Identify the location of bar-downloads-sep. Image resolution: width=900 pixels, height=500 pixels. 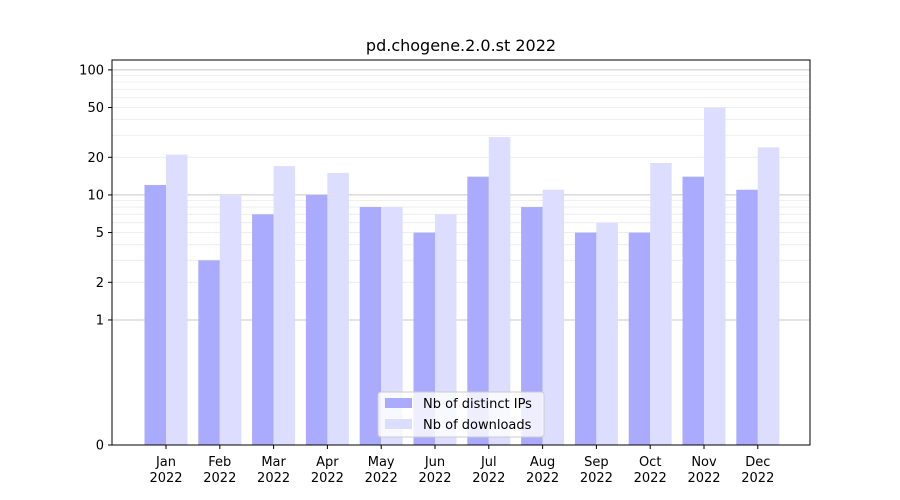
(607, 333).